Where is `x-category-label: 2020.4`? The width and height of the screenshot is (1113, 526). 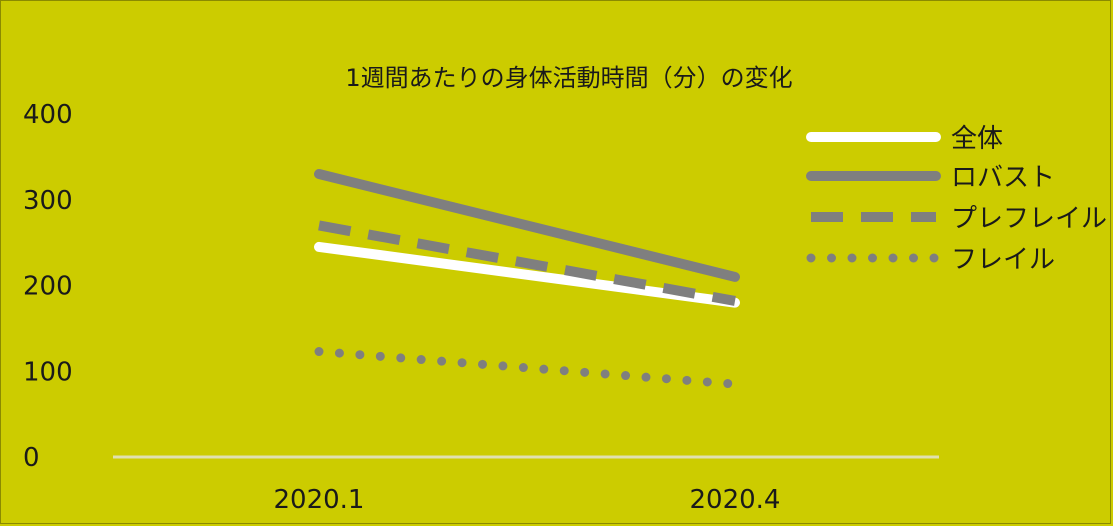 x-category-label: 2020.4 is located at coordinates (735, 500).